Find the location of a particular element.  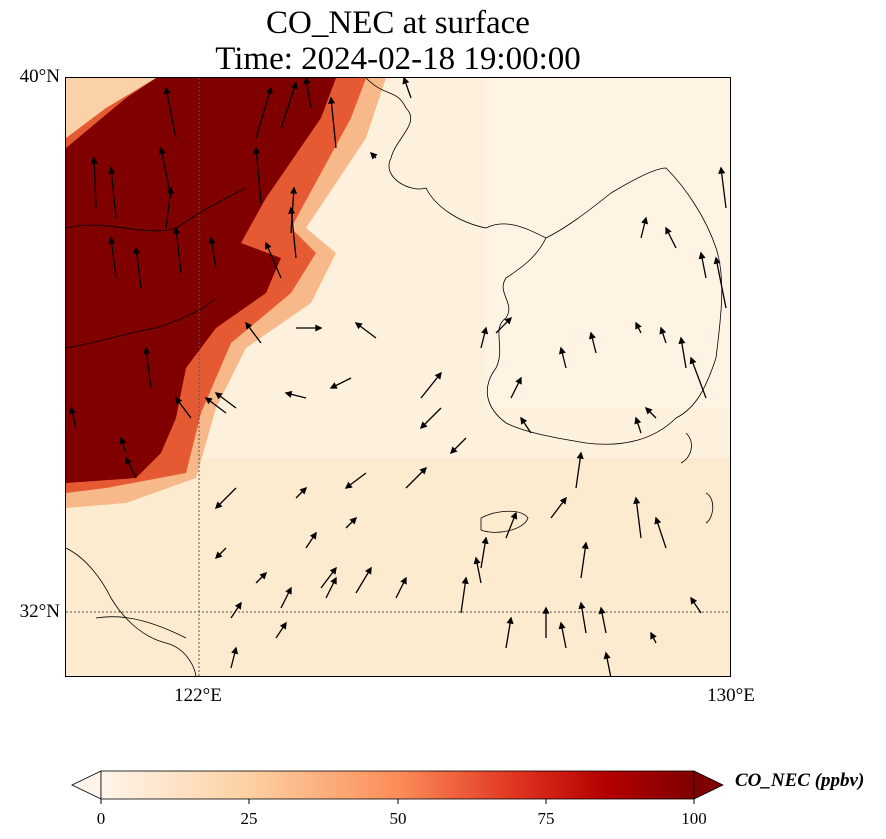

colorbar-ramp is located at coordinates (397, 785).